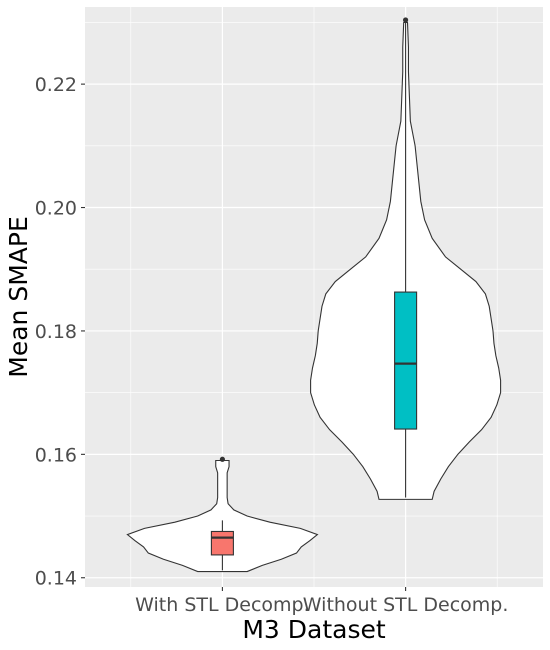 The height and width of the screenshot is (650, 550). Describe the element at coordinates (222, 516) in the screenshot. I see `violin-outline` at that location.